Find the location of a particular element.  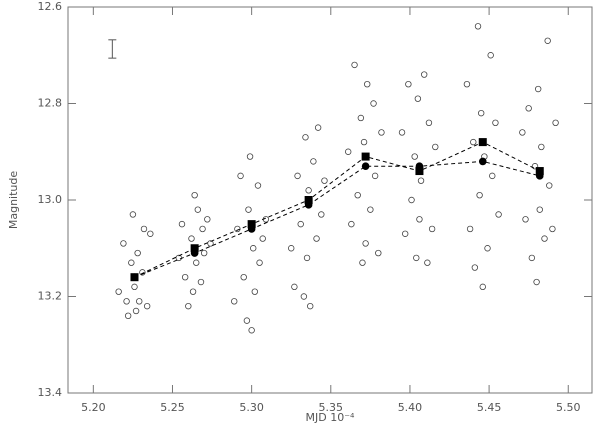

x-tick-label: 5.50 is located at coordinates (568, 407).